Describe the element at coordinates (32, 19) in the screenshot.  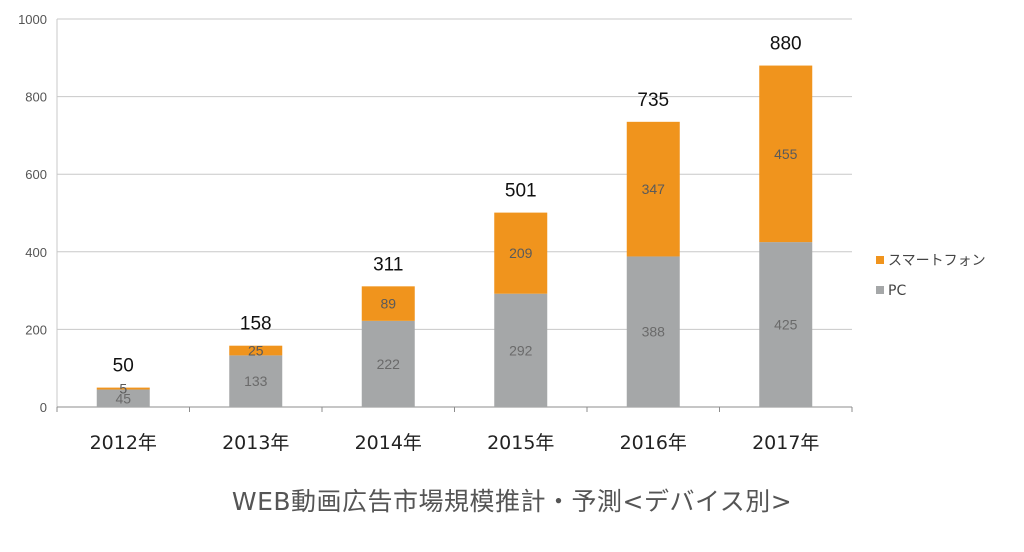
I see `y-tick-label: 1000` at that location.